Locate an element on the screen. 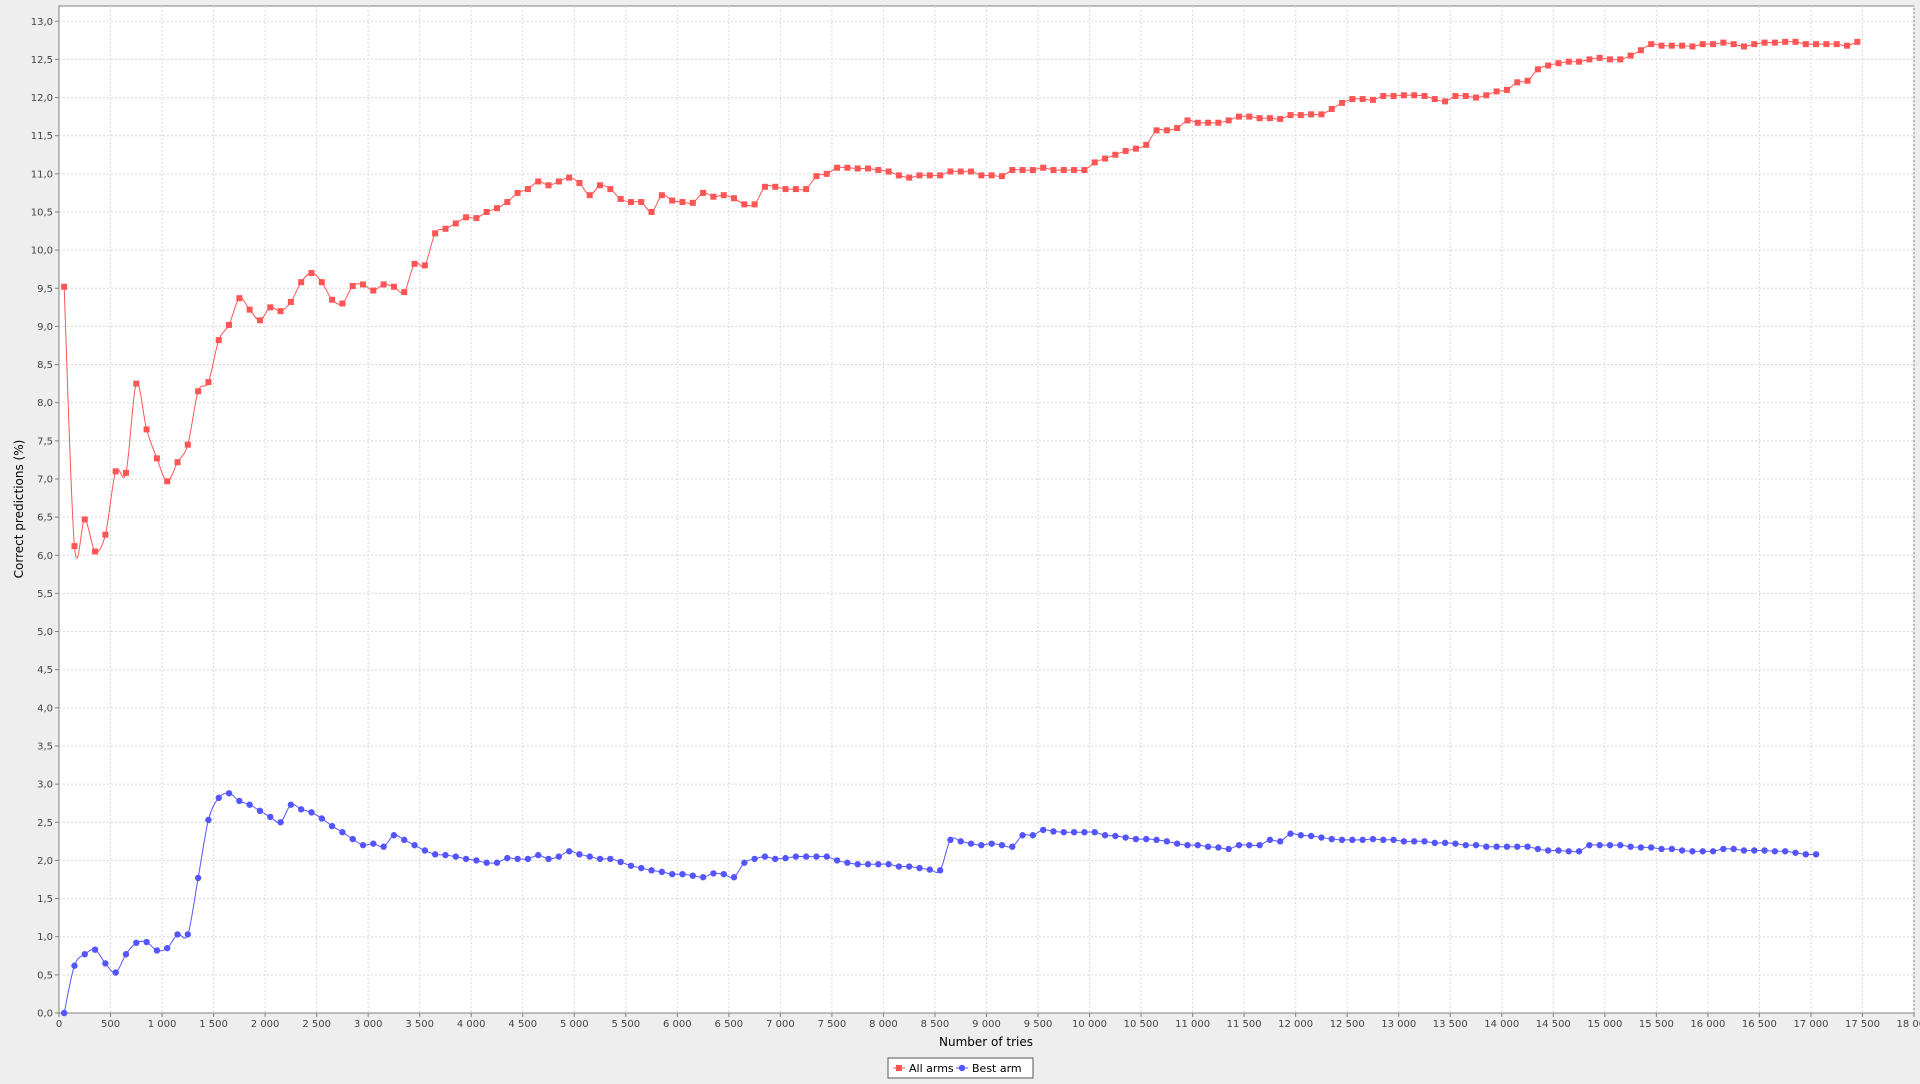 The height and width of the screenshot is (1084, 1920). y-tick-label: 12,0 is located at coordinates (42, 98).